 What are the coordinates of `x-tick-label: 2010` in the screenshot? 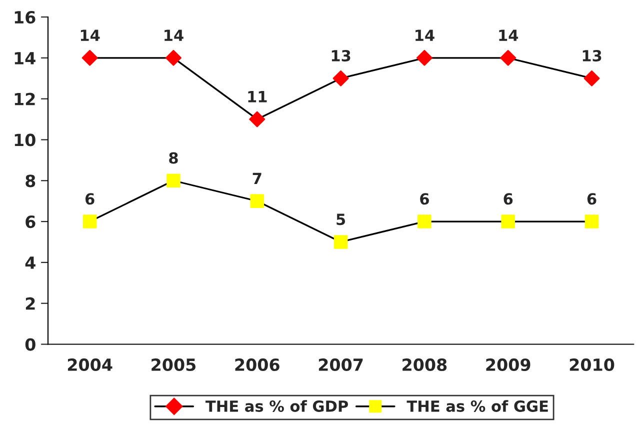 It's located at (592, 365).